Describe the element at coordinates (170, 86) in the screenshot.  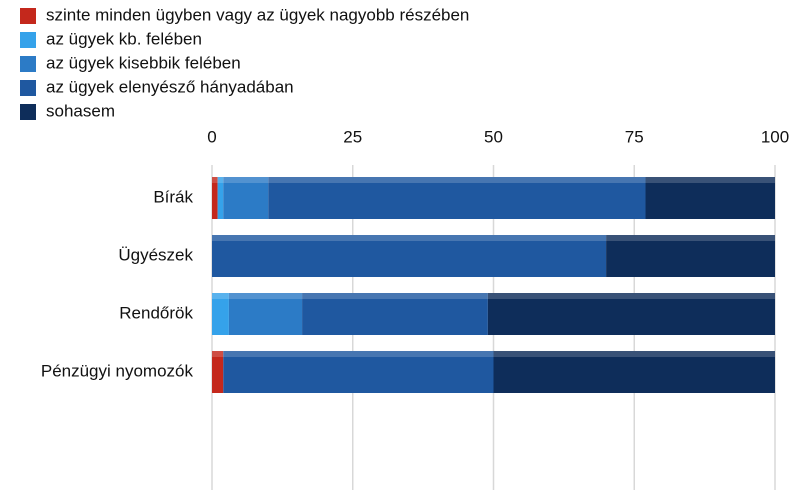
I see `legend-label: az ügyek elenyésző hányadában` at that location.